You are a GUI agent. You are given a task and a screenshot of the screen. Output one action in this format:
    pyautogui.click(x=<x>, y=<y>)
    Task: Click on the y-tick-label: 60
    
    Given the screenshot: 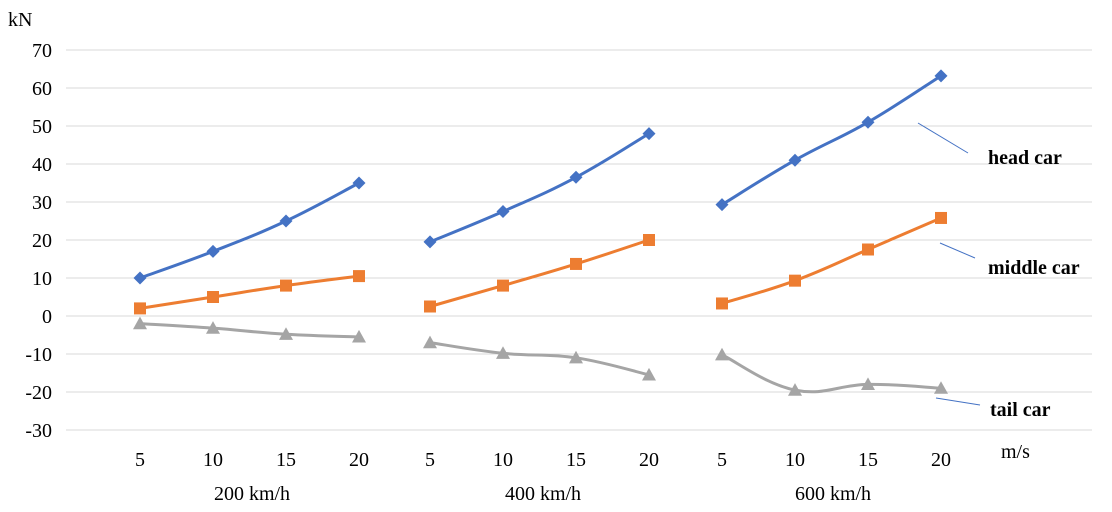 What is the action you would take?
    pyautogui.click(x=42, y=89)
    